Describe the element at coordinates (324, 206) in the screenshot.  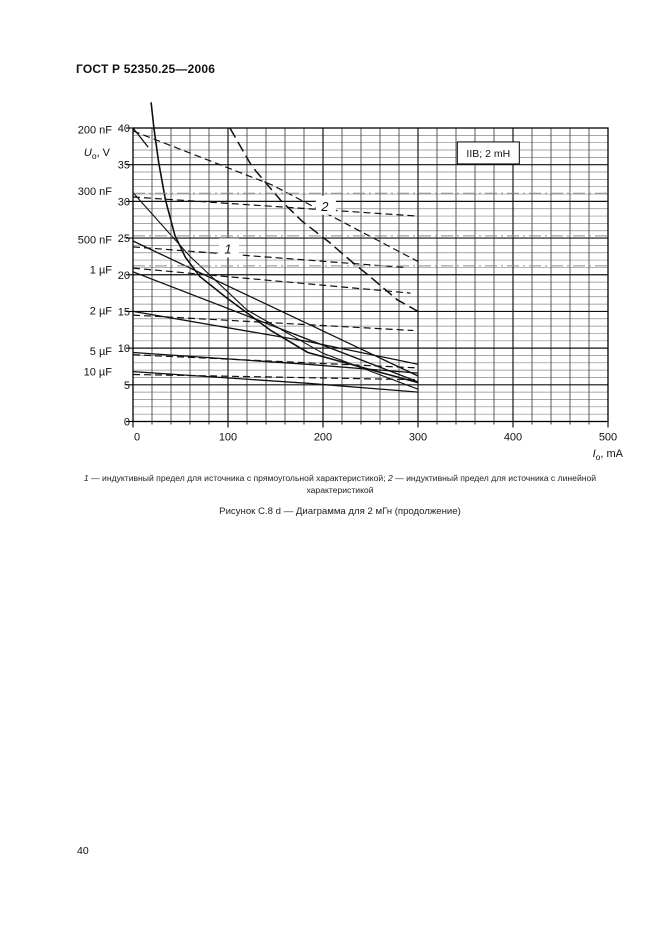
I see `curve-label-2: 2` at that location.